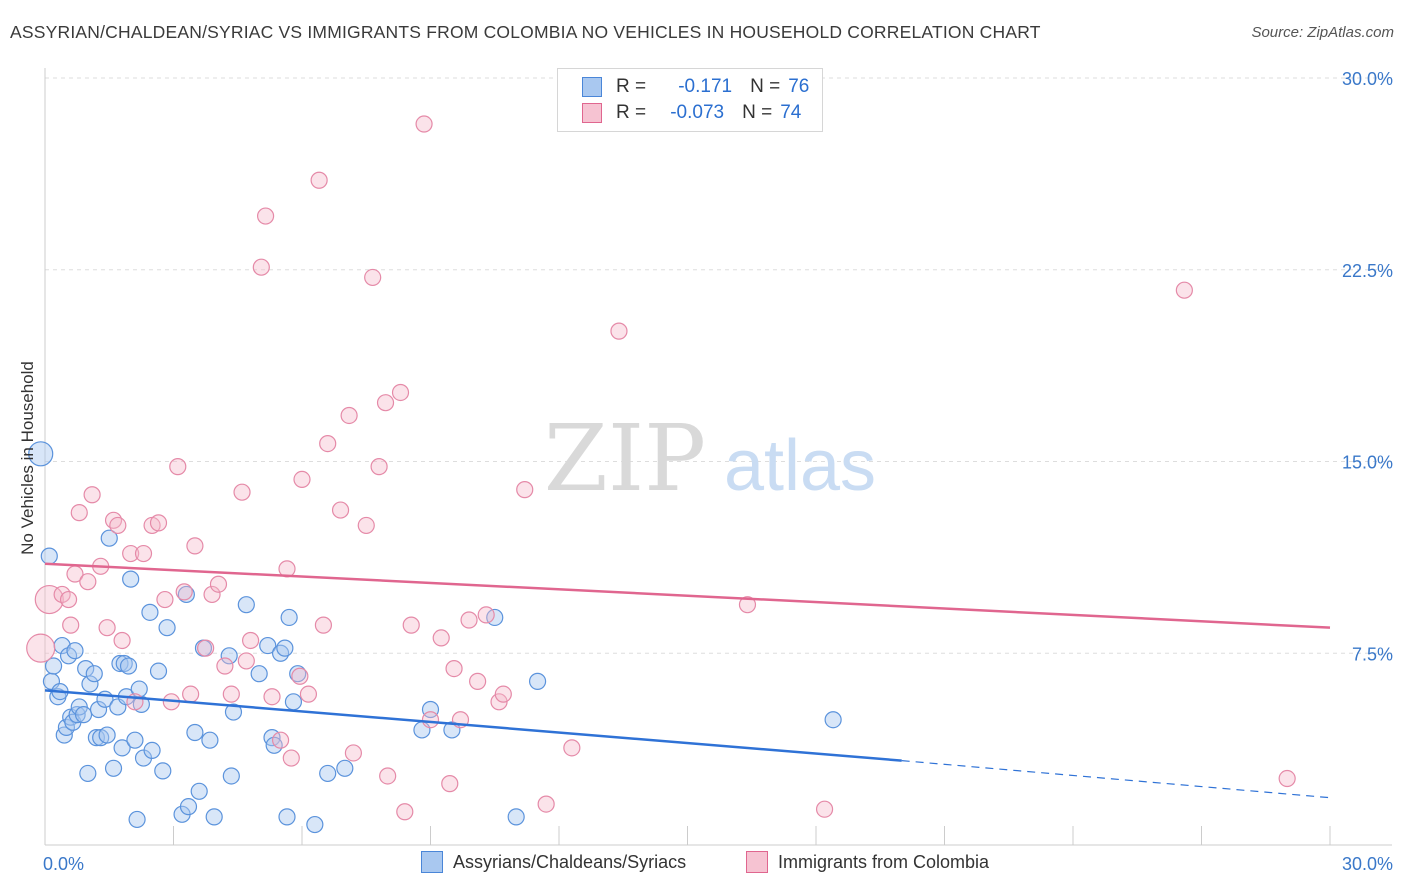 This screenshot has height=892, width=1406. I want to click on legend-r-value: -0.171, so click(705, 86).